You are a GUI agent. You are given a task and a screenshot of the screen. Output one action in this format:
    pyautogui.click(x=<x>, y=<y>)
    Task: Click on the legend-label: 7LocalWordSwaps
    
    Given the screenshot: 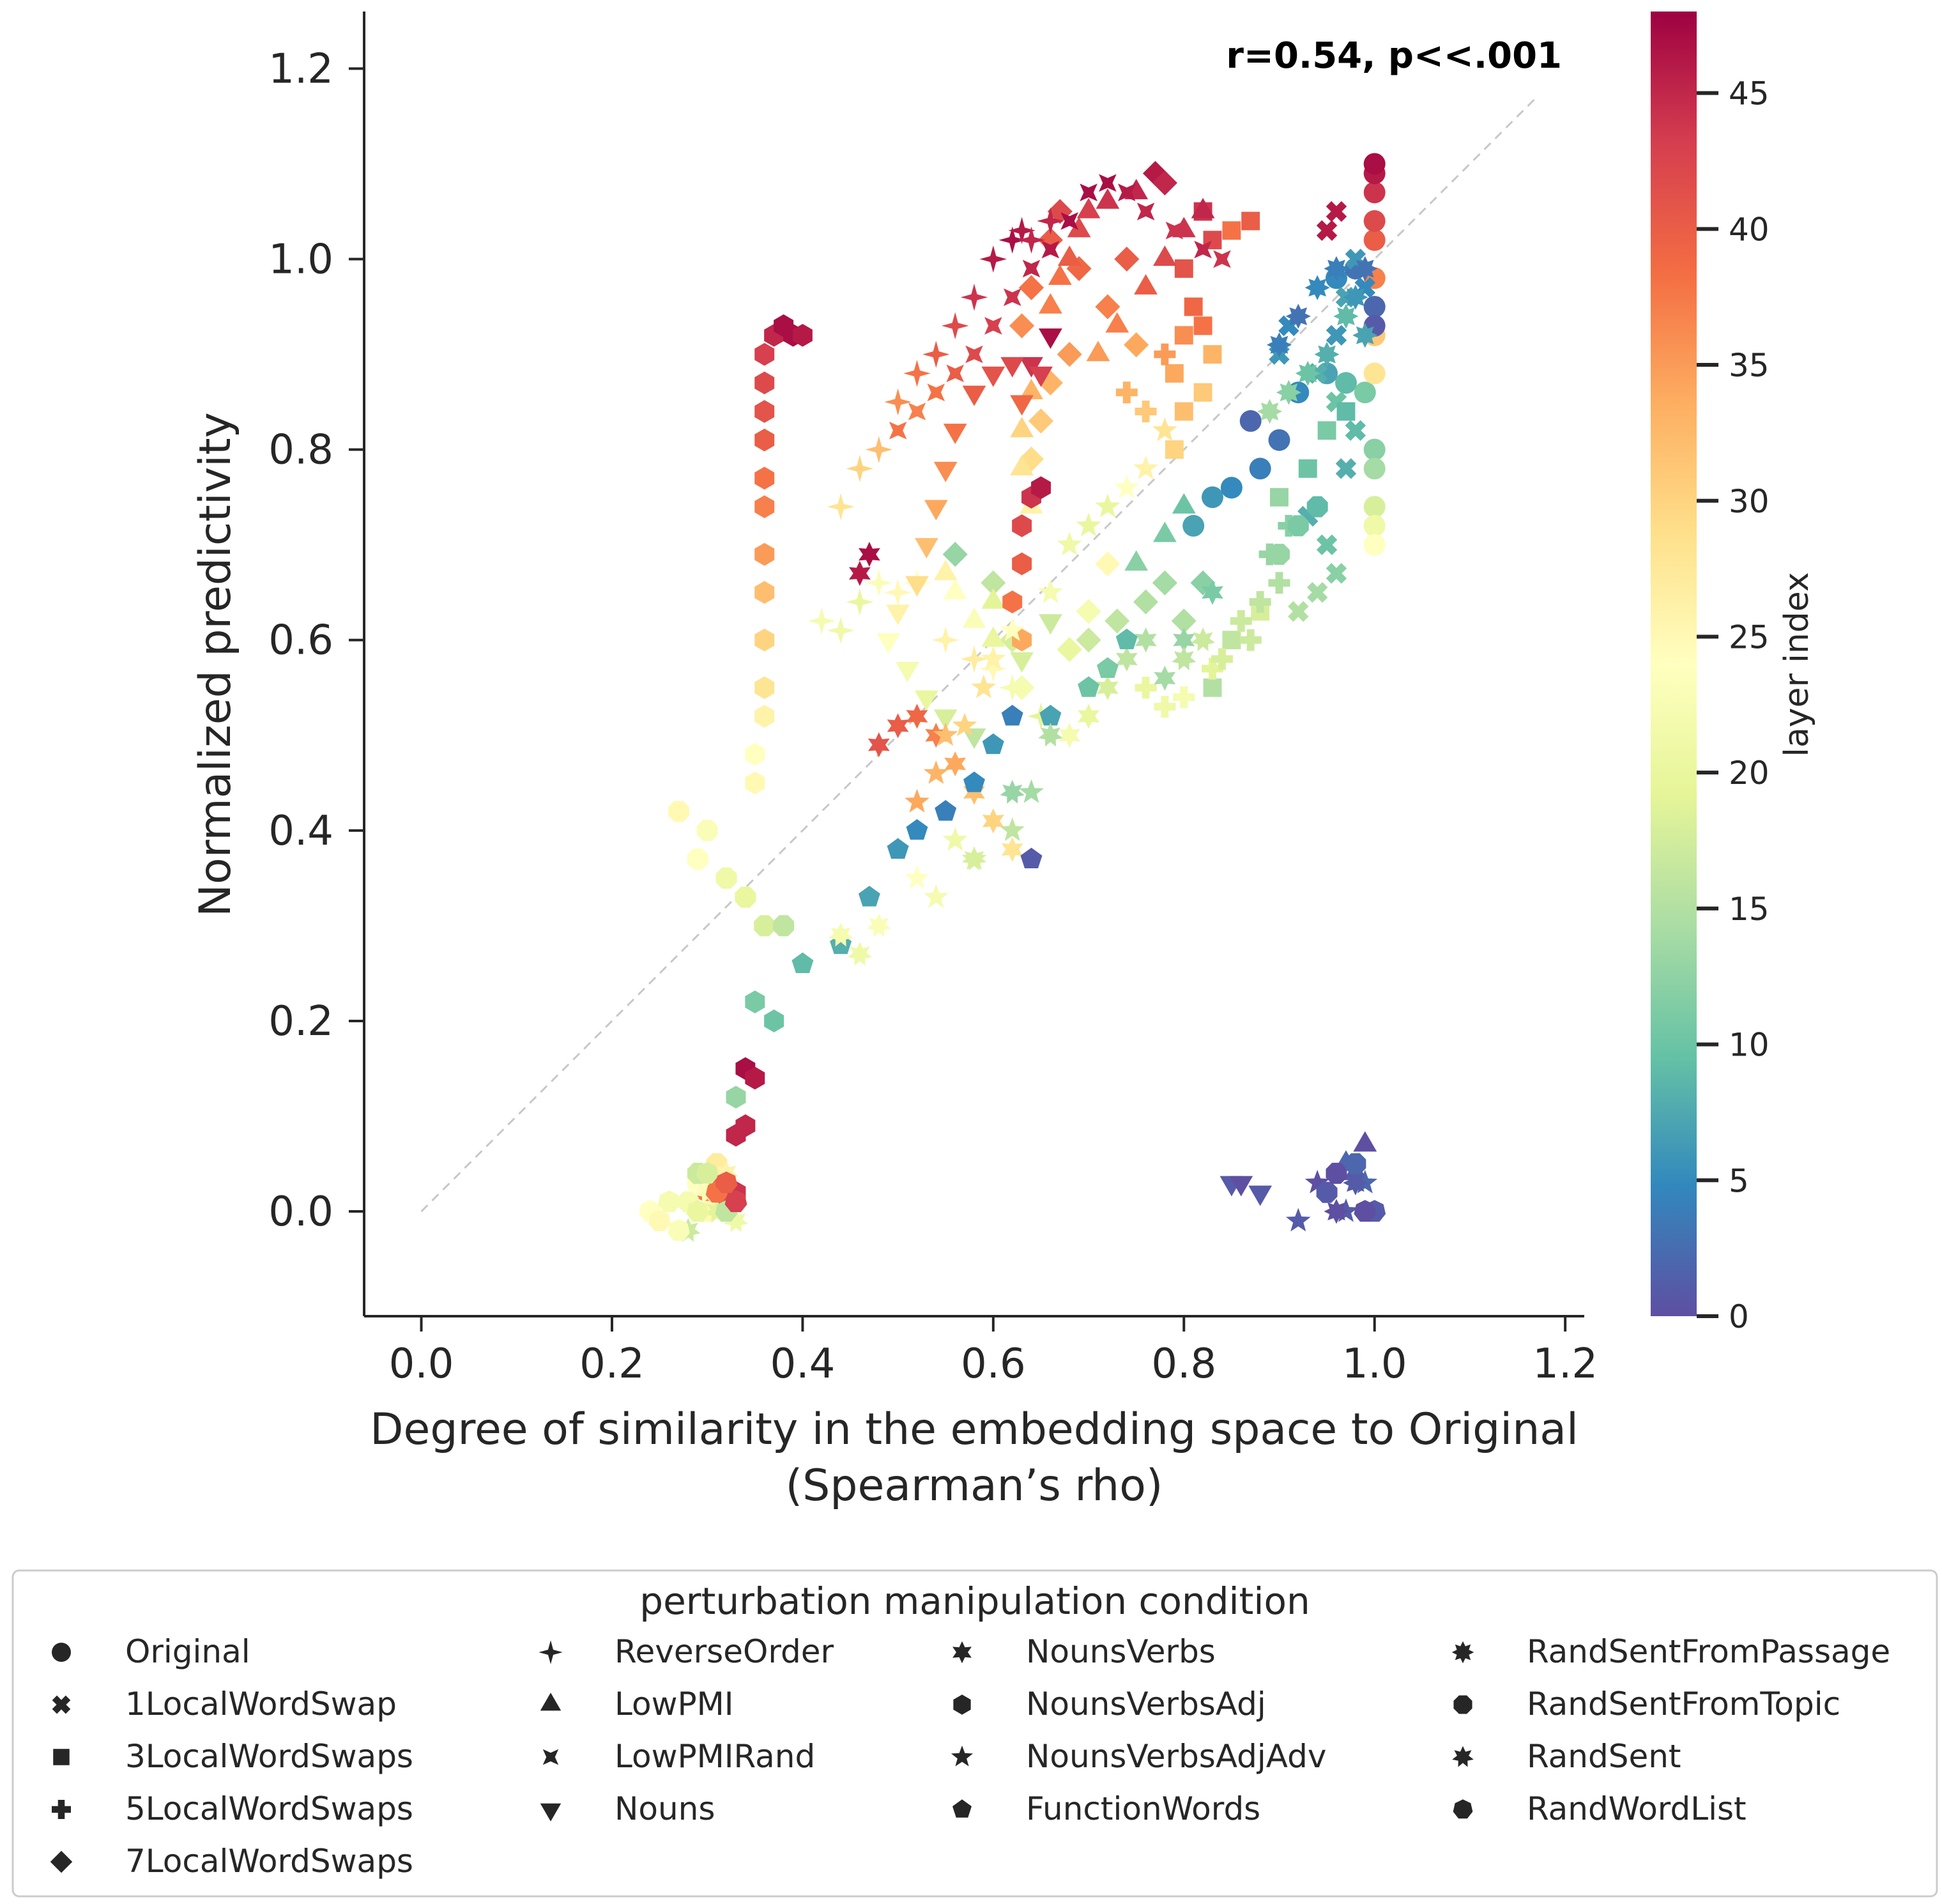 What is the action you would take?
    pyautogui.click(x=269, y=1861)
    